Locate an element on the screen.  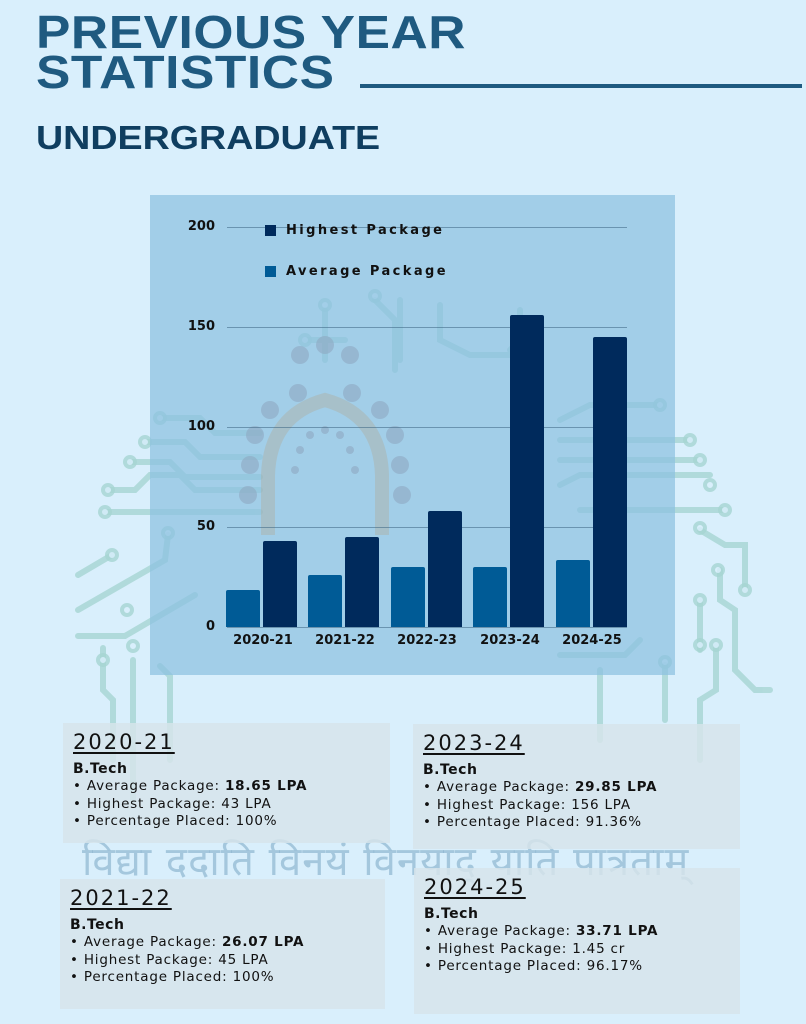
card-highest-package: • Highest Package: 45 LPA is located at coordinates (169, 959).